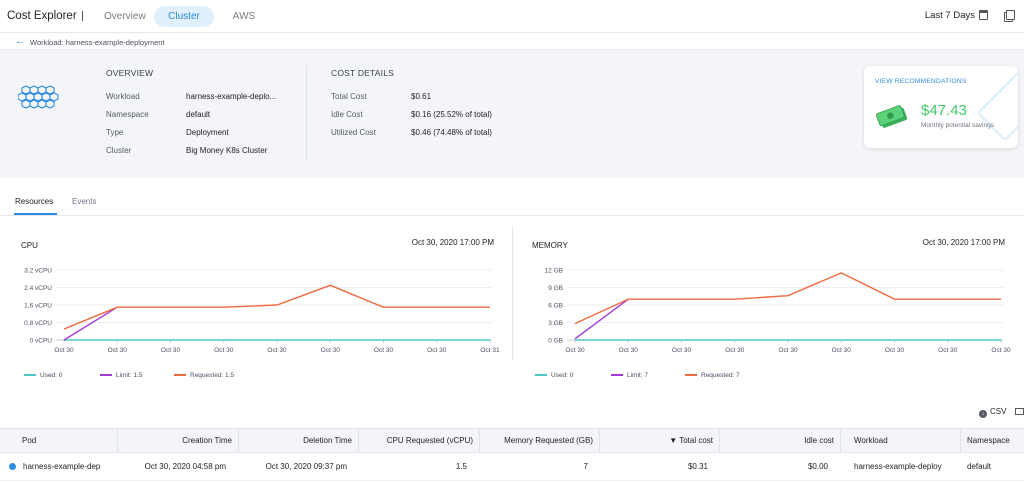 This screenshot has width=1024, height=483. I want to click on pod-status-dot, so click(12, 466).